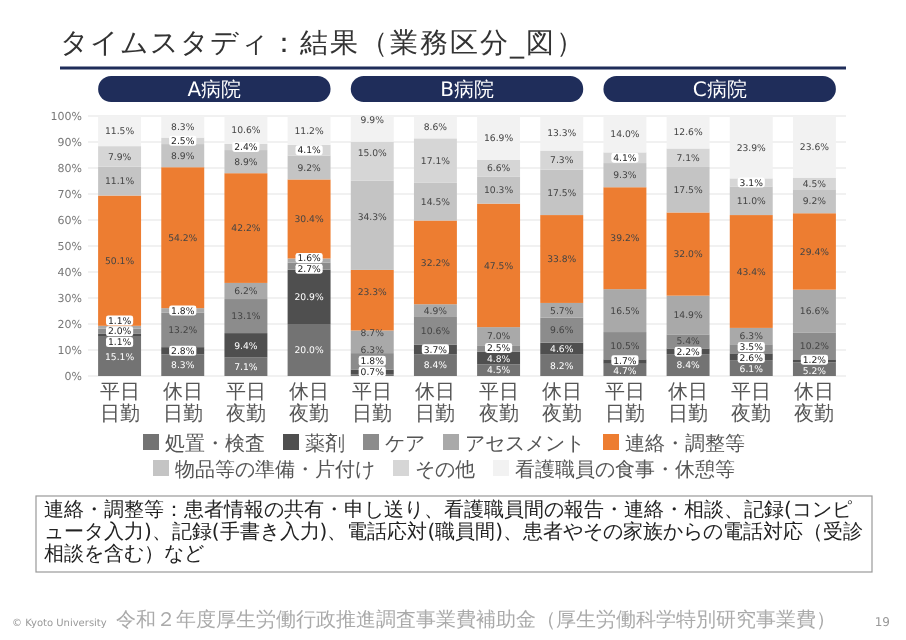 The image size is (906, 640). Describe the element at coordinates (476, 620) in the screenshot. I see `text: 令和２年度厚生労働行政推進調査事業費補助金（厚生労働科学特別研究事業費）` at that location.